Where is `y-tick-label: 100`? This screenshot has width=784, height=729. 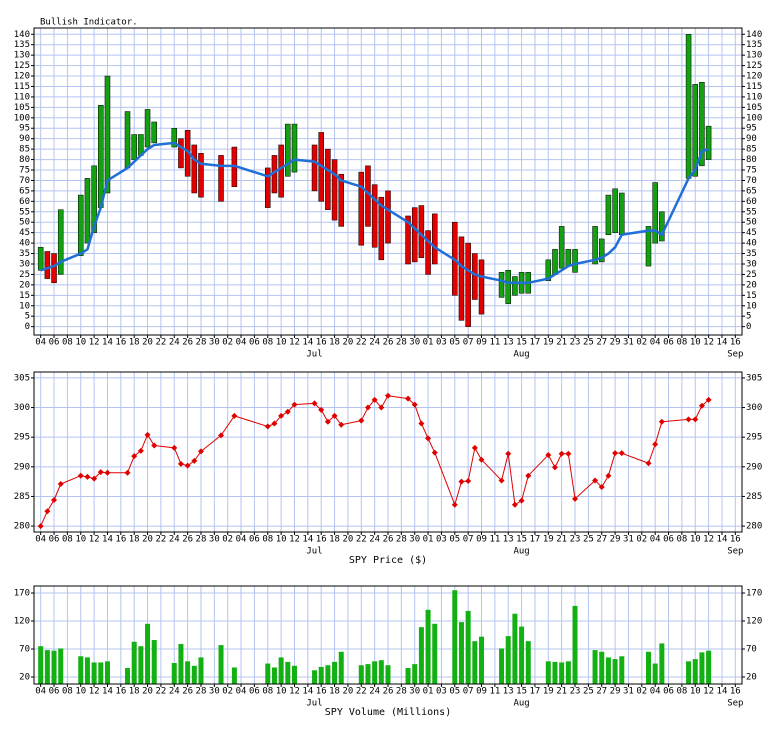 y-tick-label: 100 is located at coordinates (754, 118).